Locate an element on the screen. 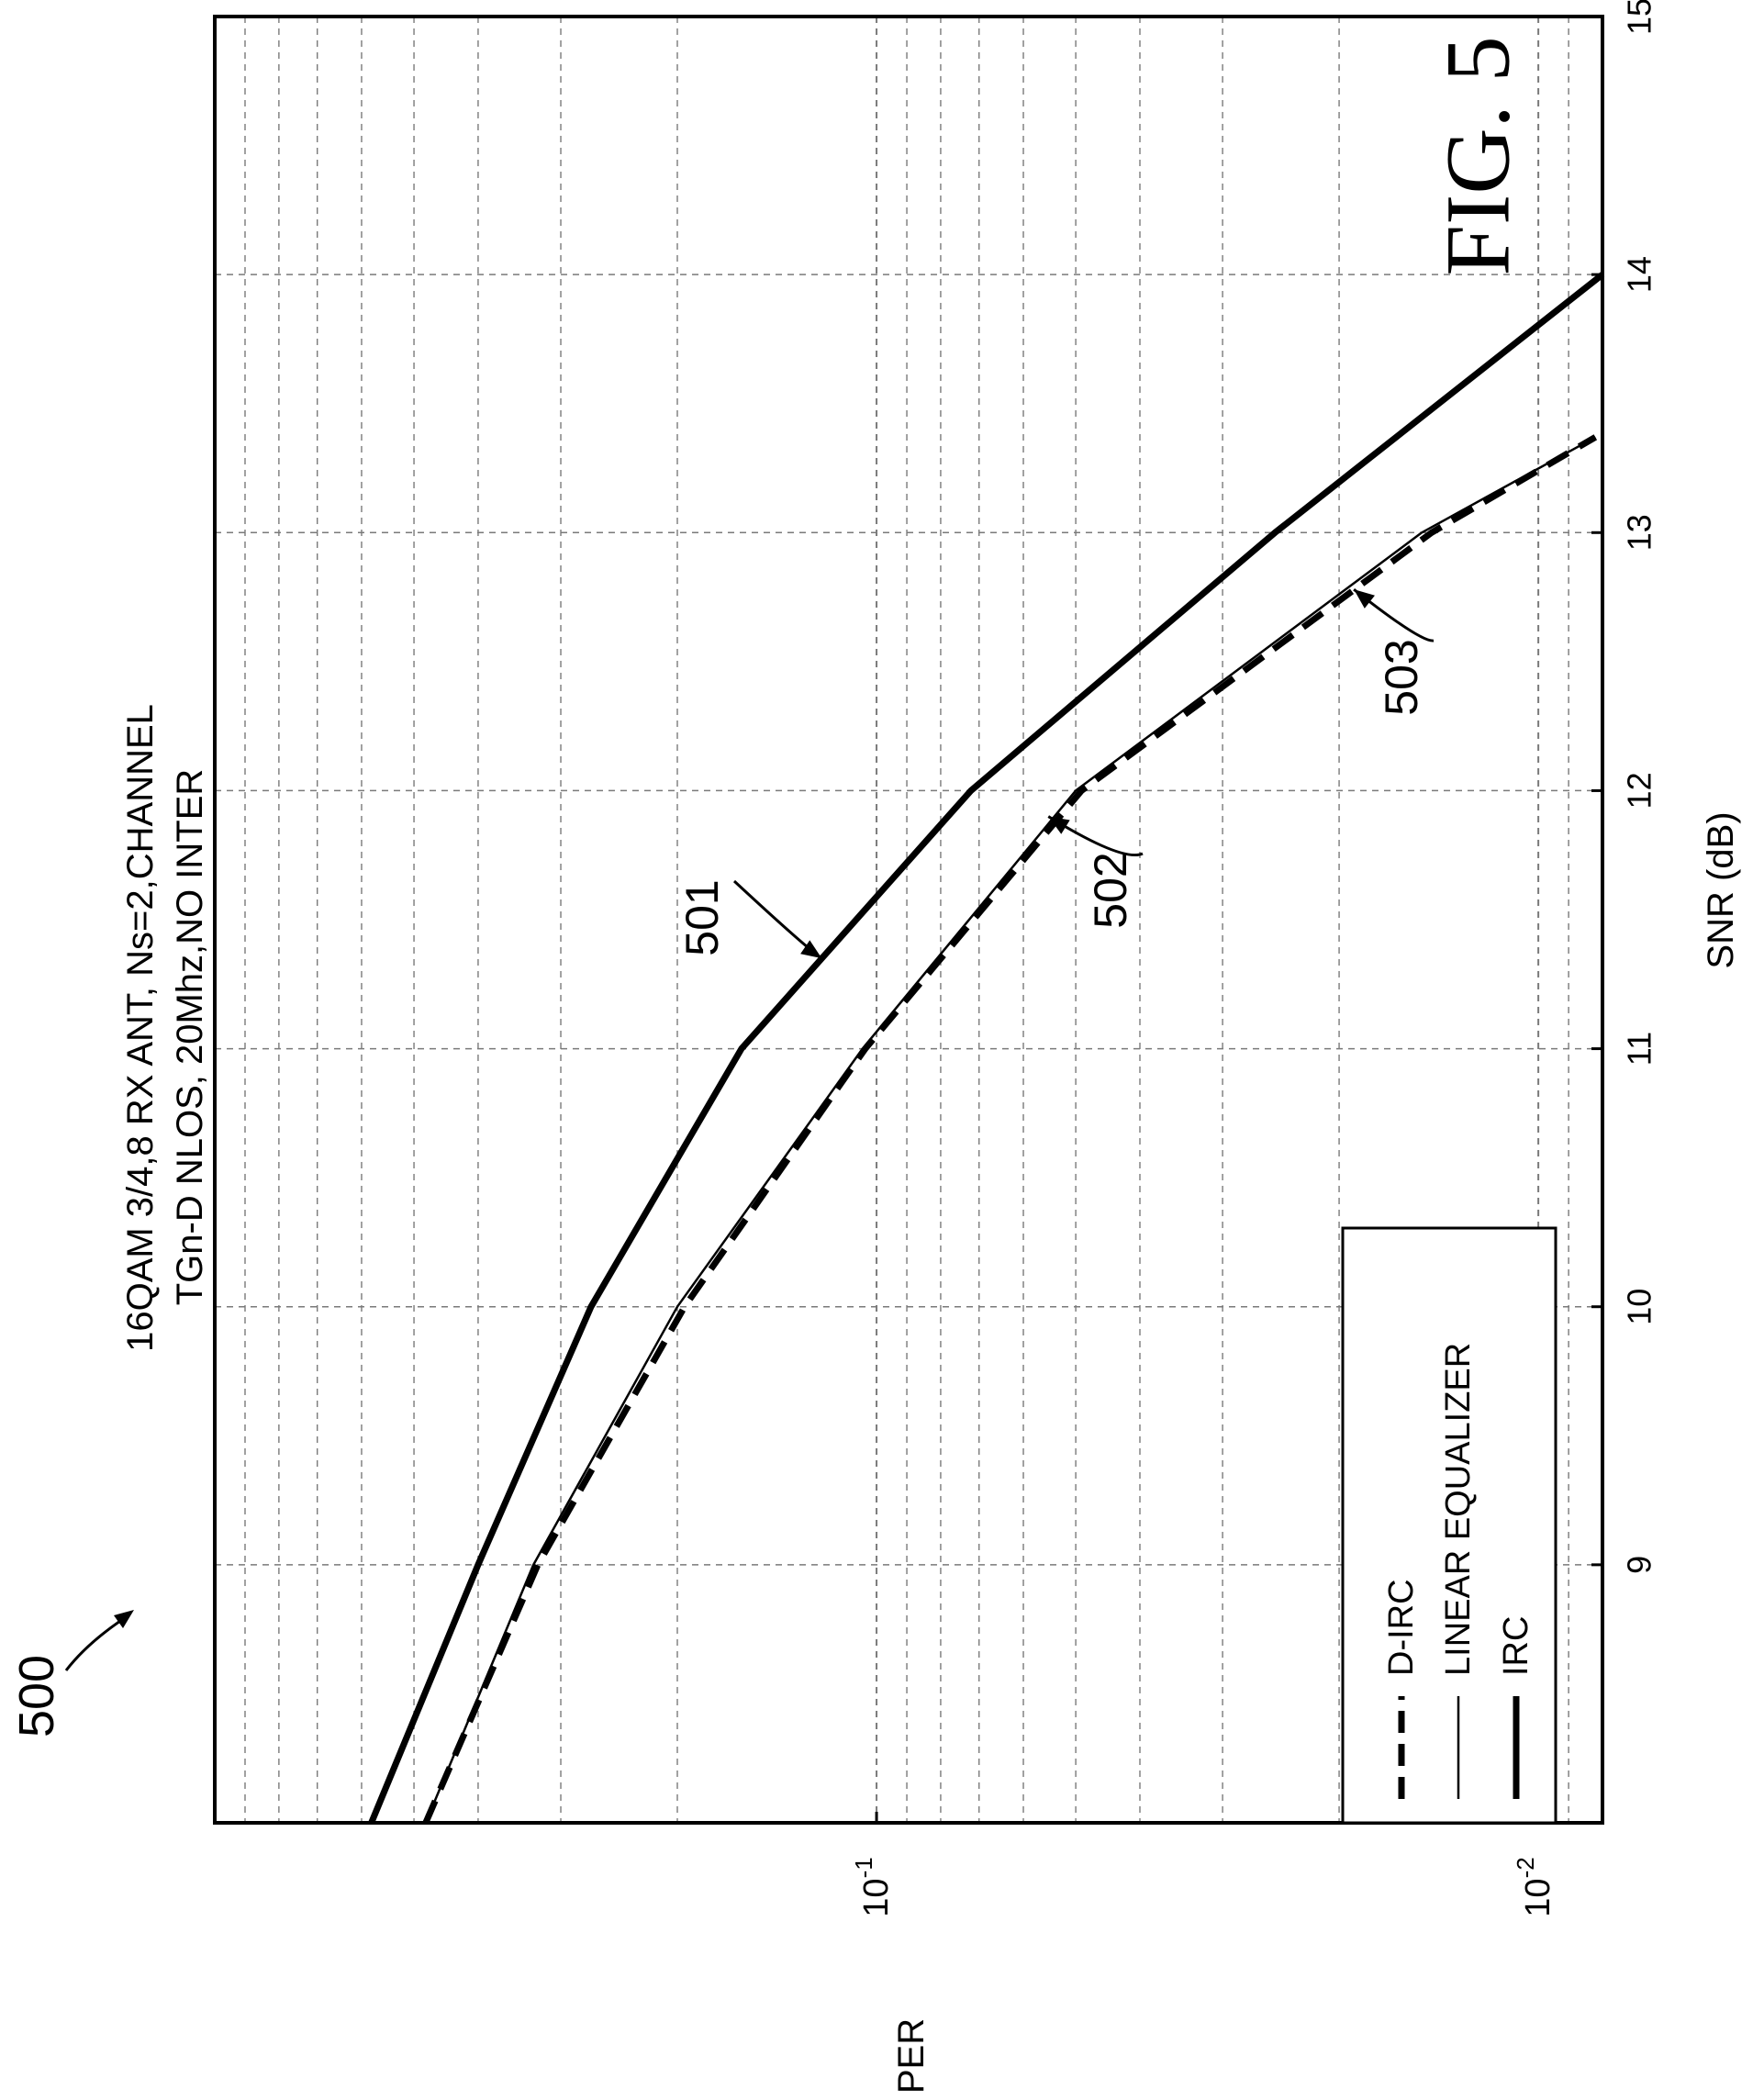 This screenshot has width=1764, height=2100. legend-label: D-IRC is located at coordinates (1401, 1627).